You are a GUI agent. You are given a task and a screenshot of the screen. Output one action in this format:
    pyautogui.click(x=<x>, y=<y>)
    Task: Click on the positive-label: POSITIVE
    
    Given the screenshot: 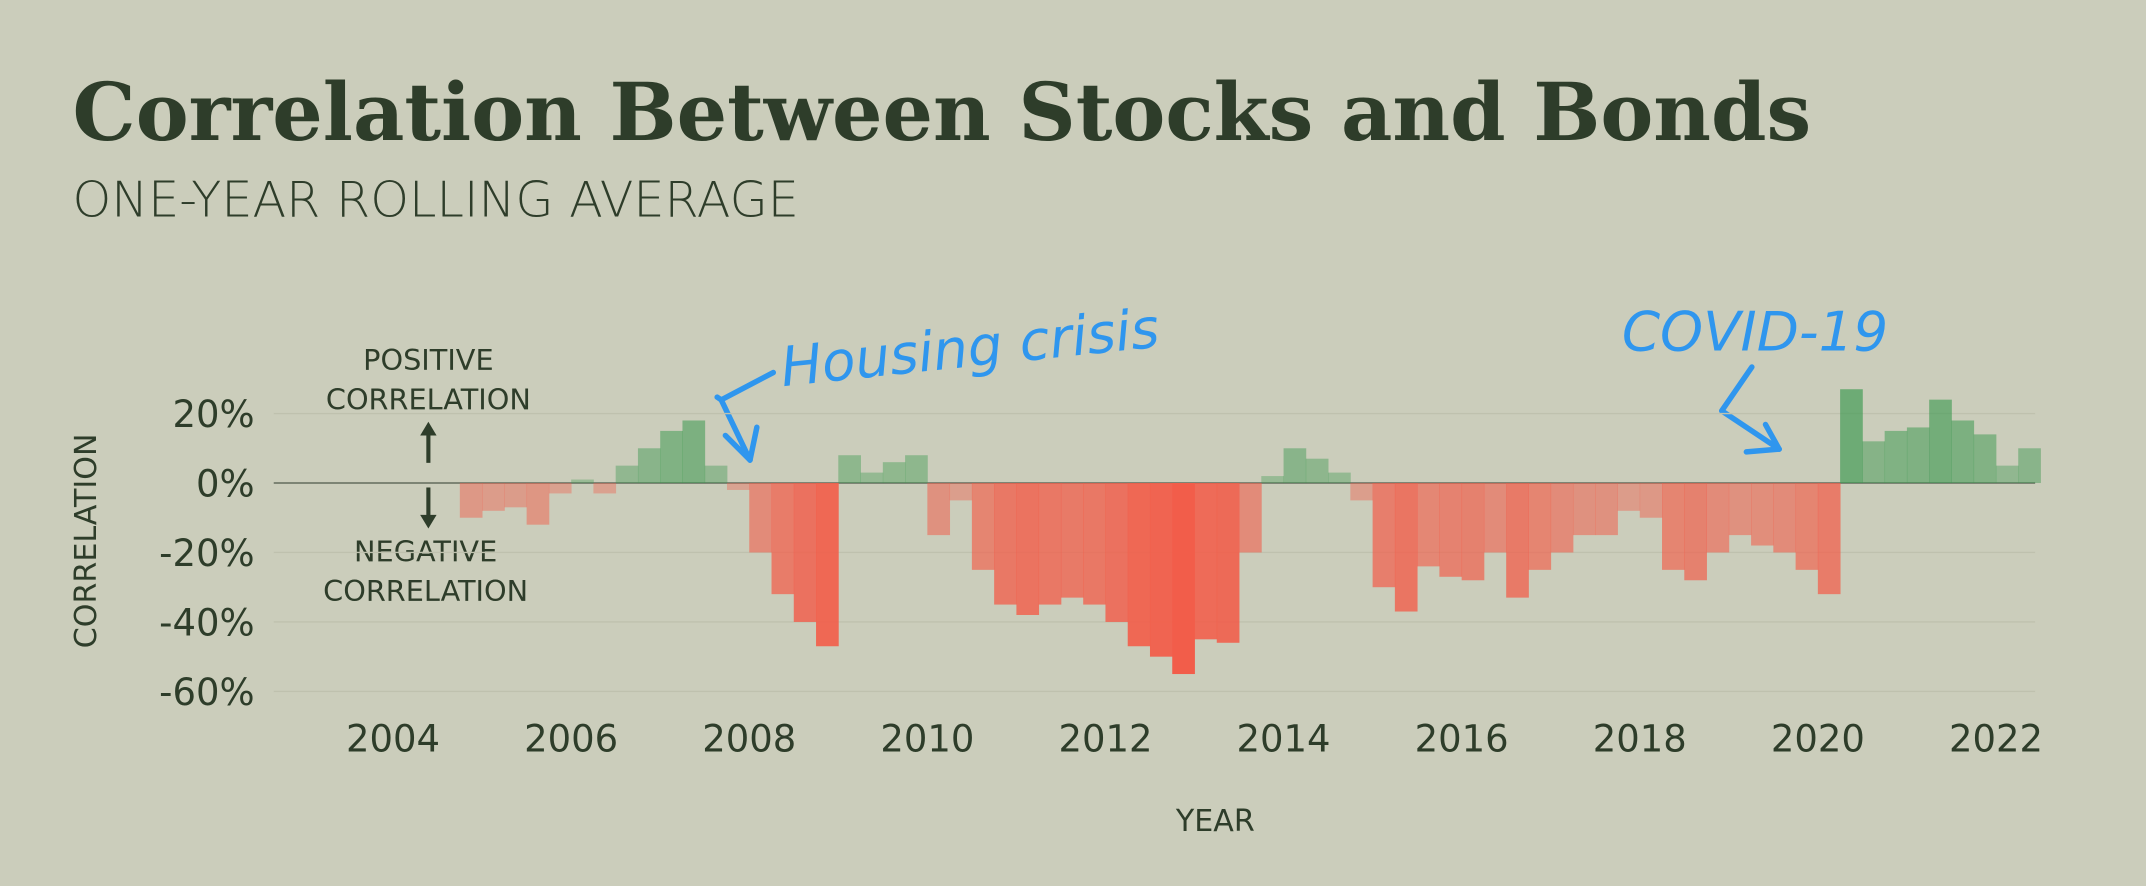 What is the action you would take?
    pyautogui.click(x=428, y=360)
    